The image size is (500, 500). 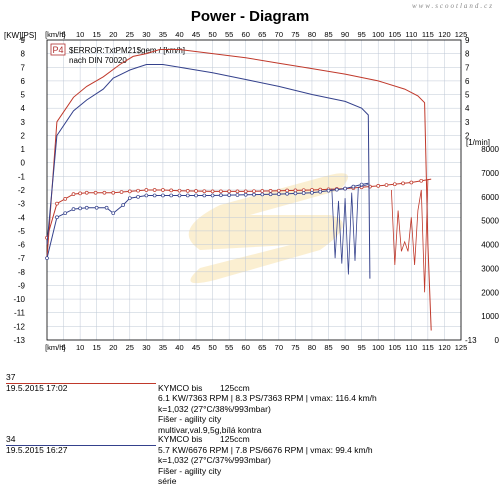 I want to click on logo-watermark-shape, so click(x=268, y=228).